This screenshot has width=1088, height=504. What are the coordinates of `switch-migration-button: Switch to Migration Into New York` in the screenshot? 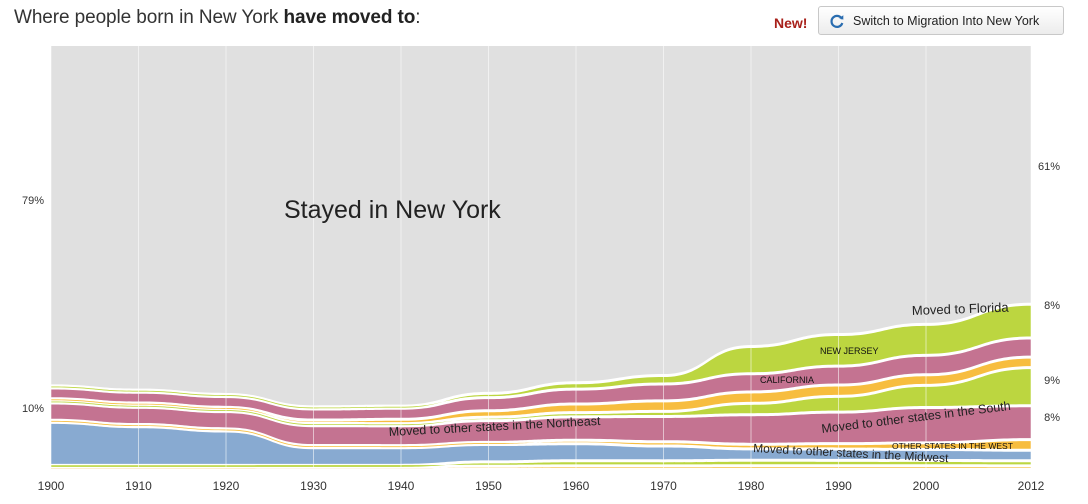 It's located at (941, 20).